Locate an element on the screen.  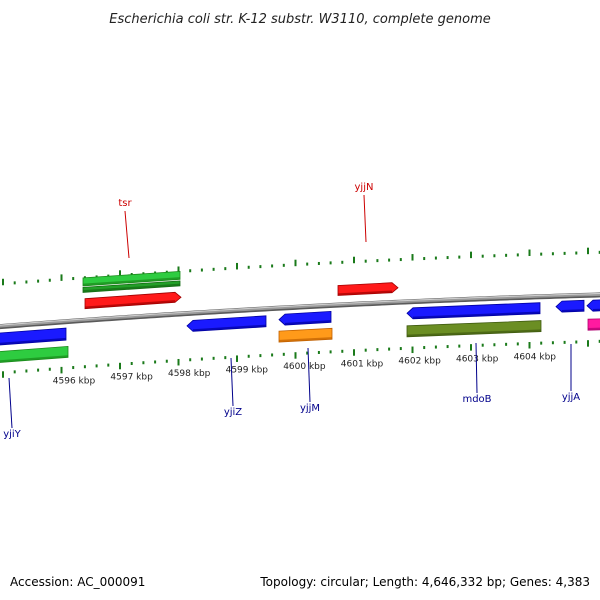
feature-edge-cds is located at coordinates (593, 305).